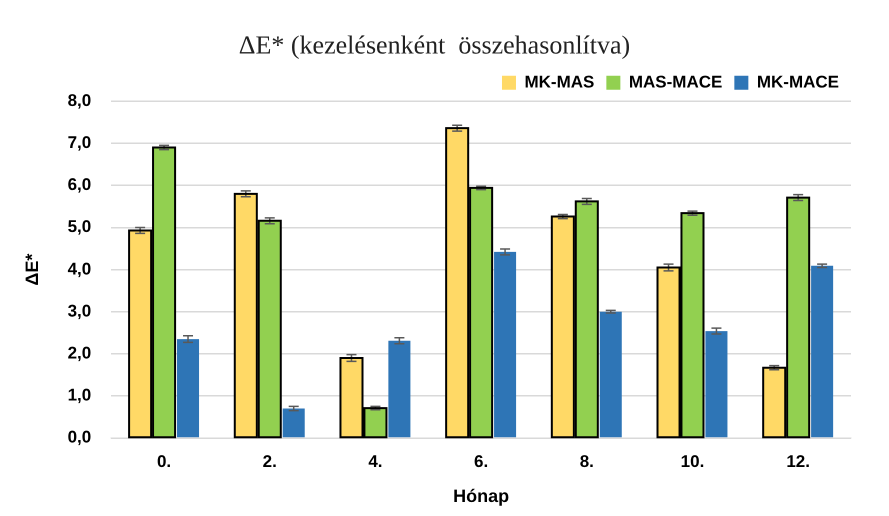 The height and width of the screenshot is (516, 889). I want to click on x-tick-label: 8., so click(587, 461).